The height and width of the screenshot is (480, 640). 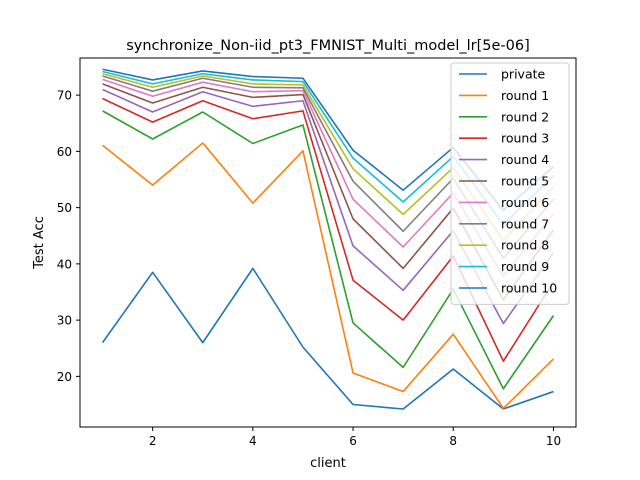 What do you see at coordinates (523, 74) in the screenshot?
I see `legend-label-0: private` at bounding box center [523, 74].